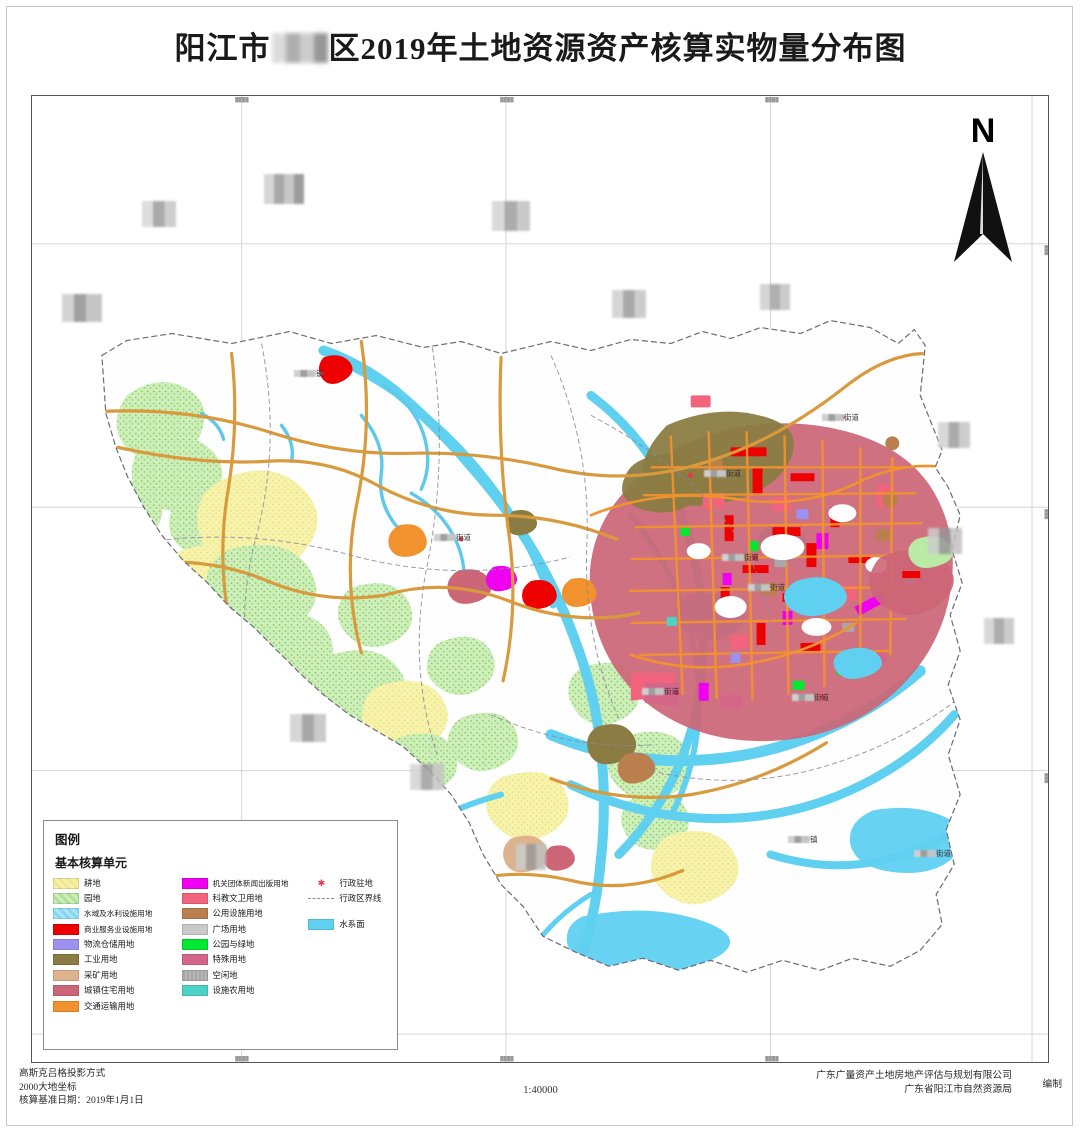 This screenshot has height=1133, width=1080. I want to click on legend-item-special-use: 特殊用地, so click(239, 960).